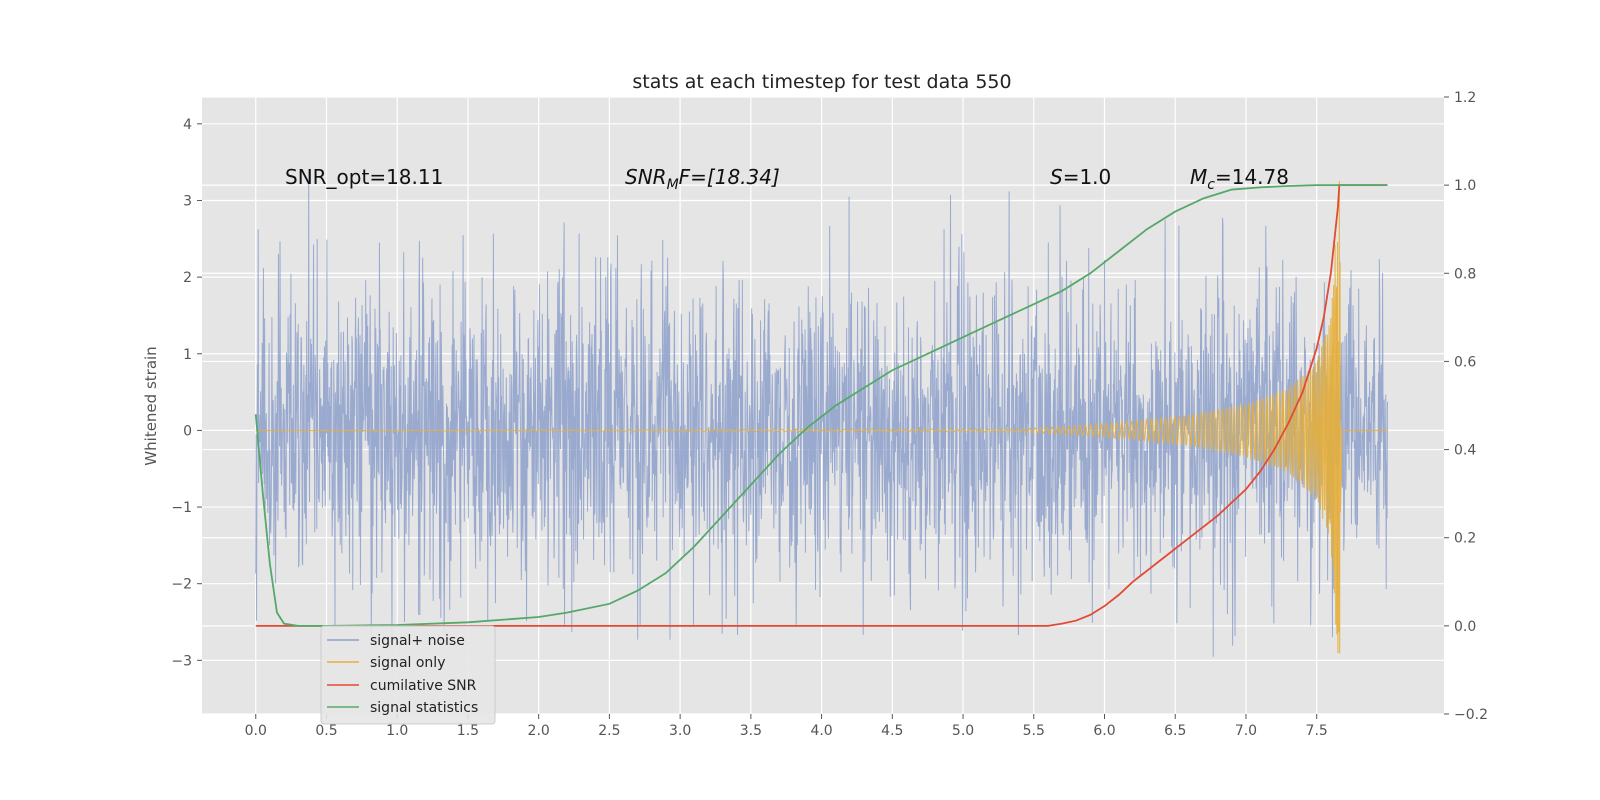 This screenshot has width=1600, height=800. What do you see at coordinates (609, 731) in the screenshot?
I see `x-tick-label: 2.5` at bounding box center [609, 731].